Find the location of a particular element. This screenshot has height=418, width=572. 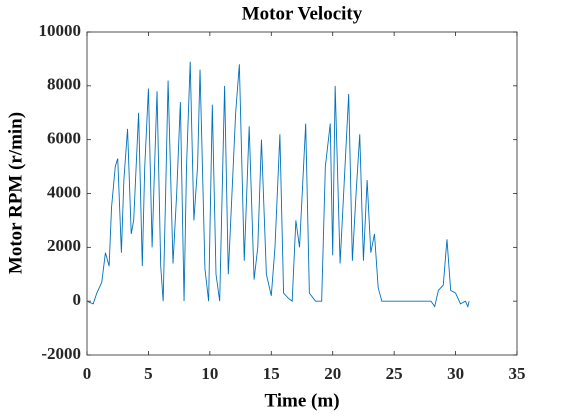

y-tick-label: 0 is located at coordinates (77, 299).